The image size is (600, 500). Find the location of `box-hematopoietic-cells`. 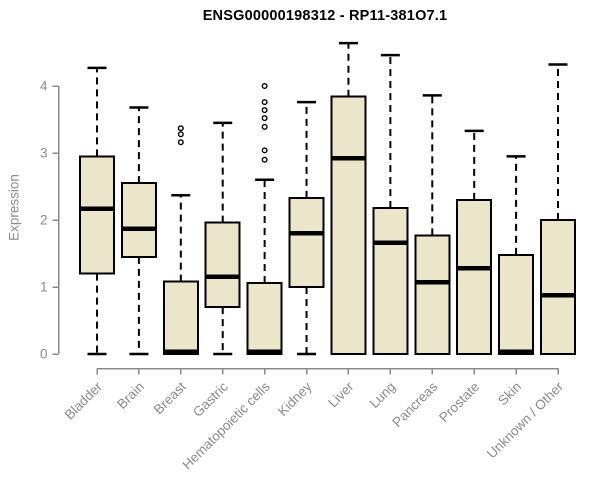

box-hematopoietic-cells is located at coordinates (264, 318).